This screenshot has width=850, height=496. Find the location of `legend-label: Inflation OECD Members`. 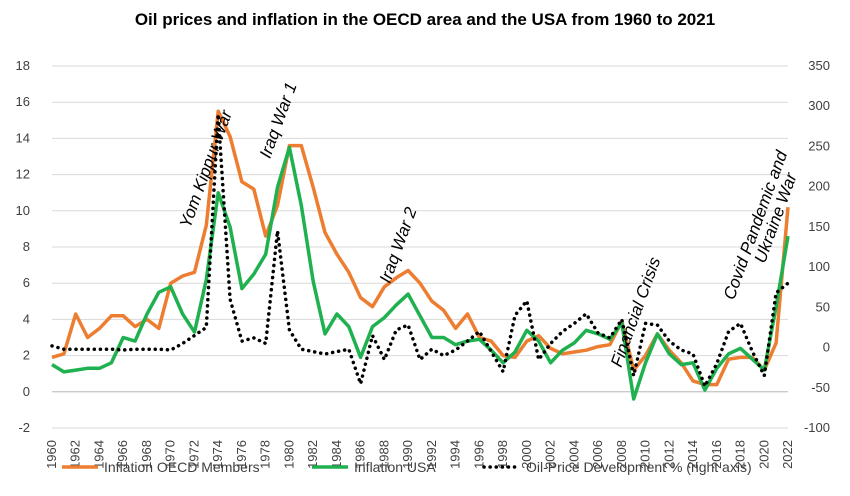

legend-label: Inflation OECD Members is located at coordinates (182, 467).